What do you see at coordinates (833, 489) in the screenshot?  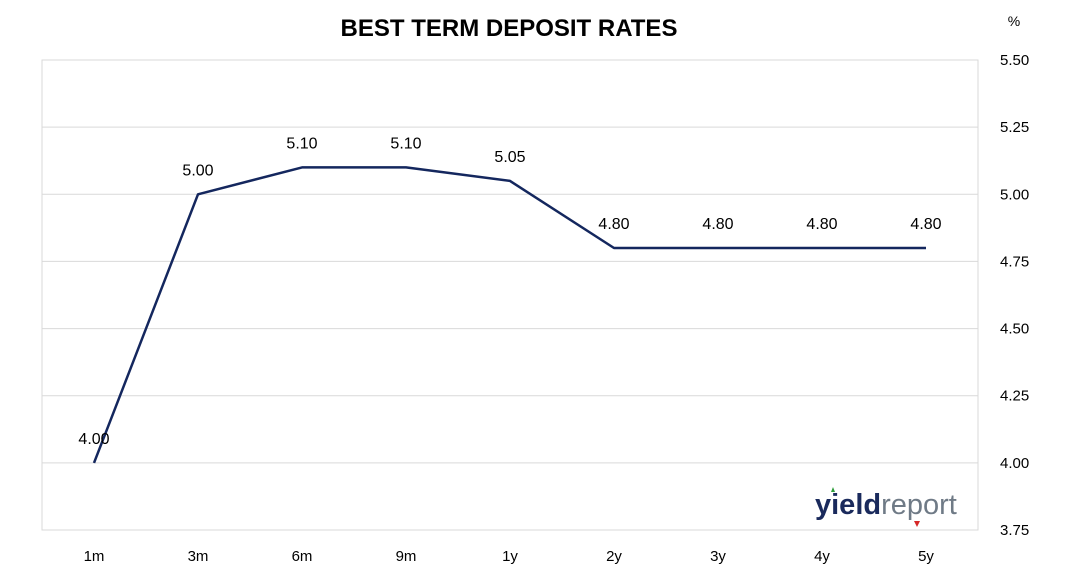 I see `logo-up-arrow-icon` at bounding box center [833, 489].